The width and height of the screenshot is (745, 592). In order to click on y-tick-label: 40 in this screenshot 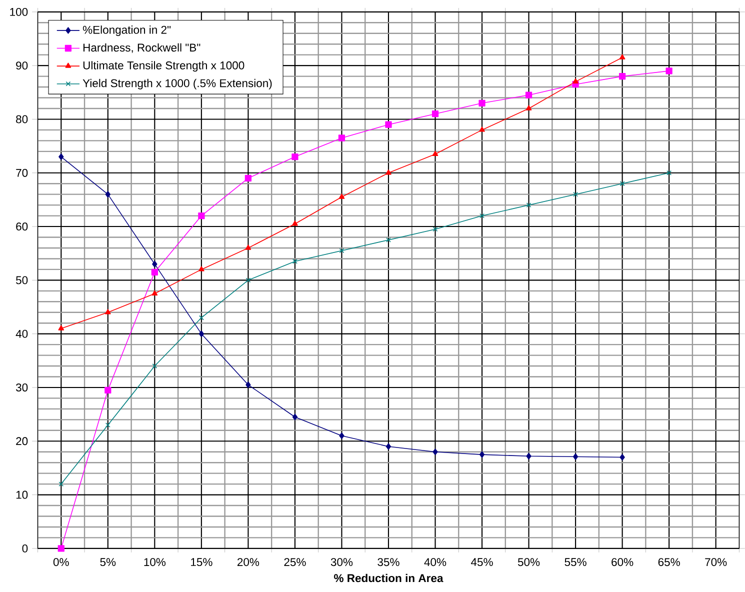, I will do `click(22, 334)`.